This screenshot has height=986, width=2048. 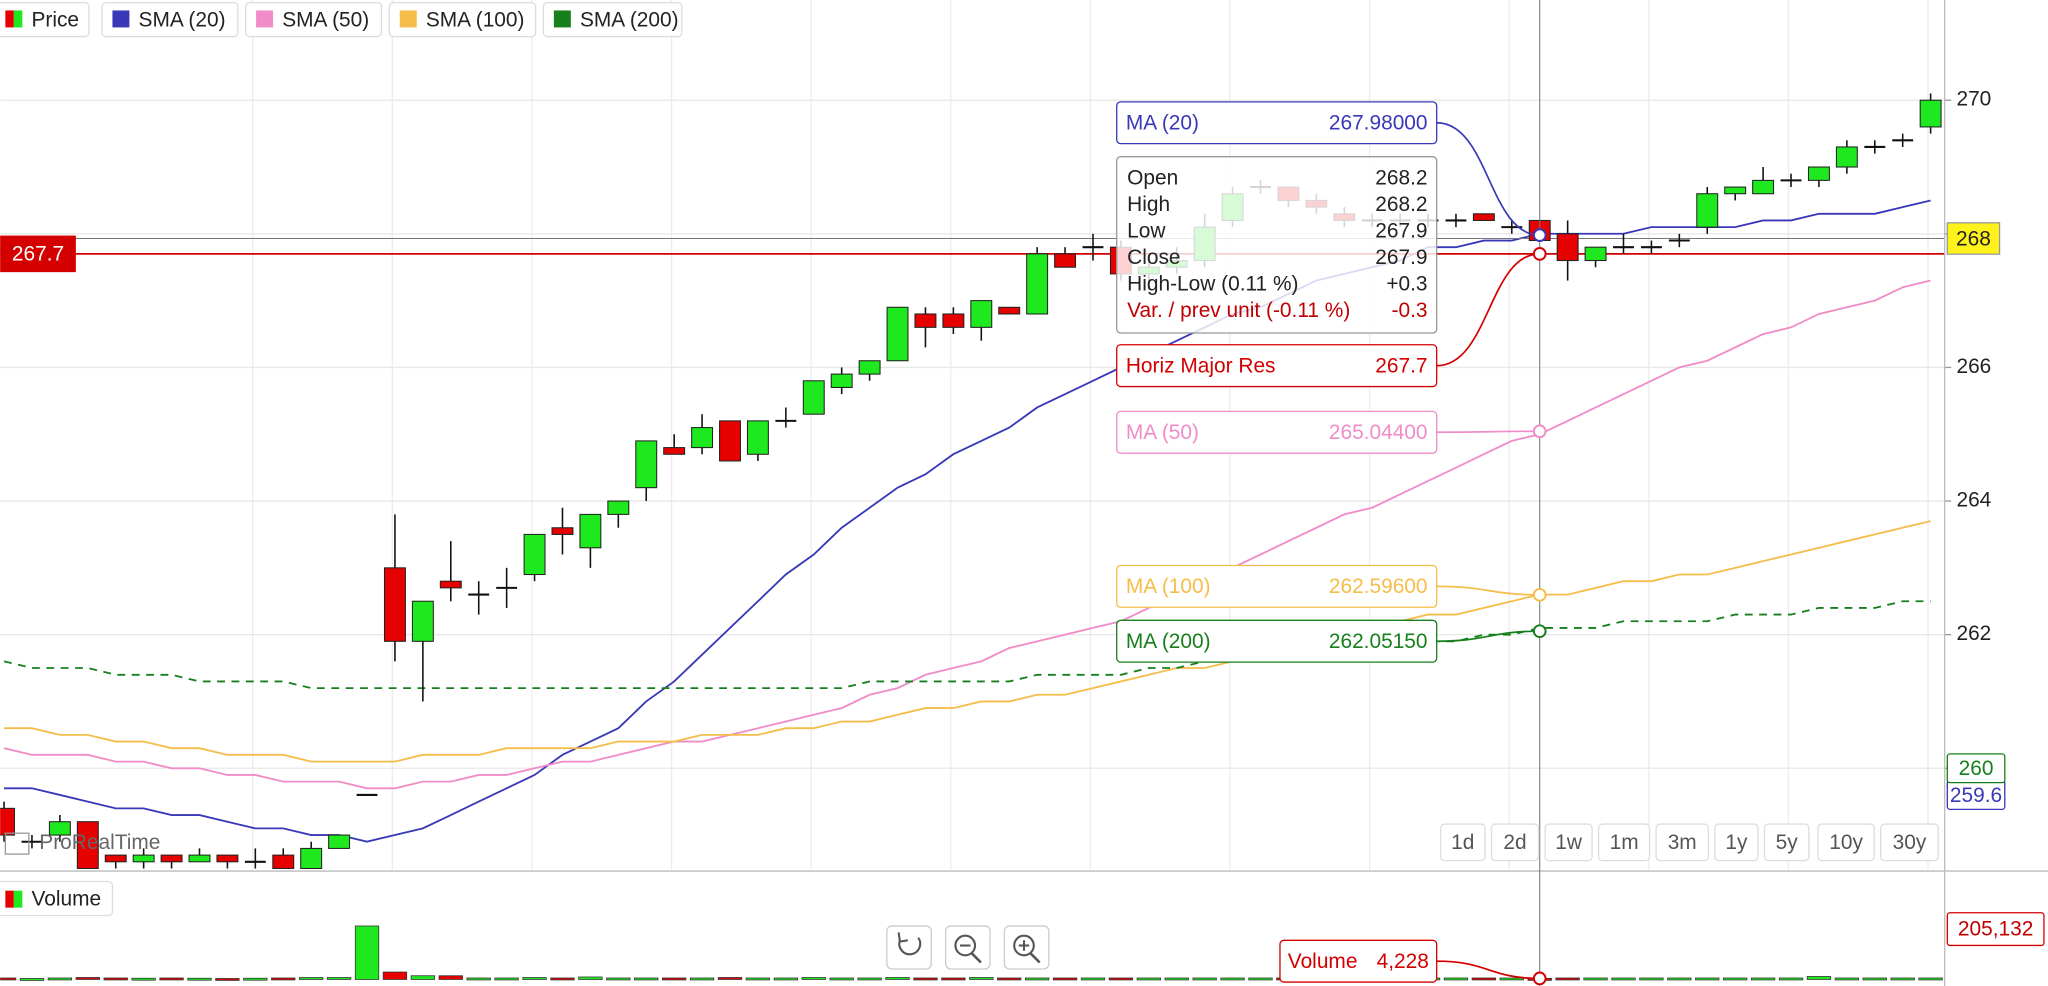 What do you see at coordinates (1401, 257) in the screenshot?
I see `ohlc-value: 267.9` at bounding box center [1401, 257].